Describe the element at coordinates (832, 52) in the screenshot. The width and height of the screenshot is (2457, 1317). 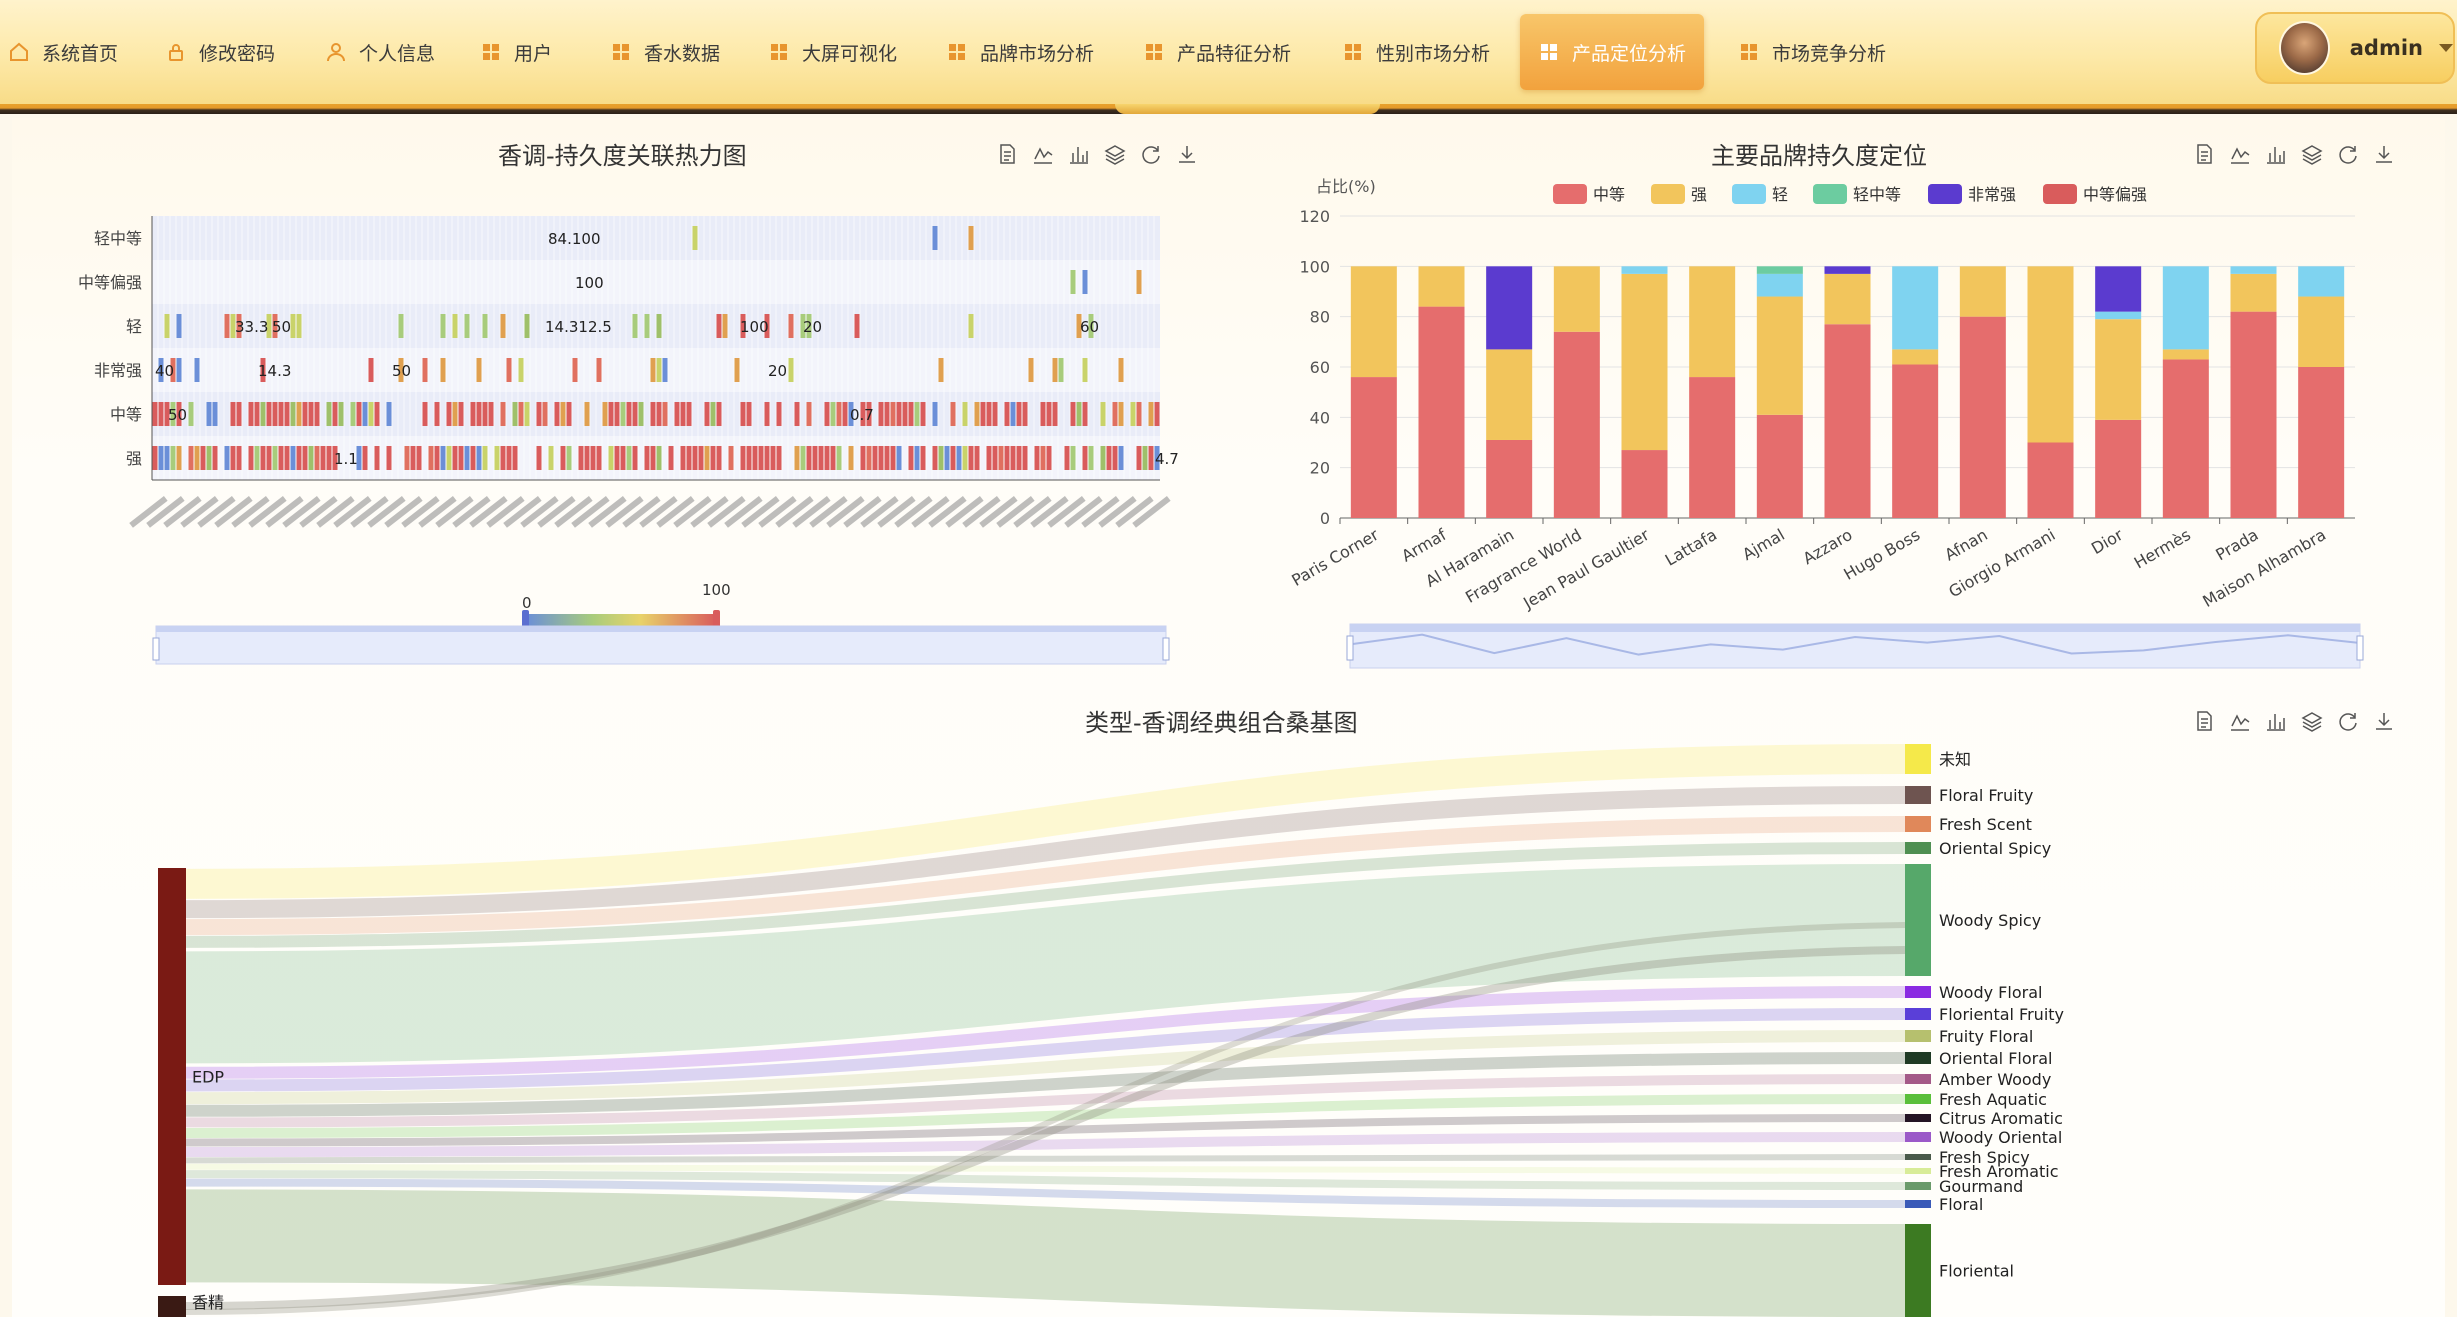
I see `nav-item-5: 大屏可视化` at that location.